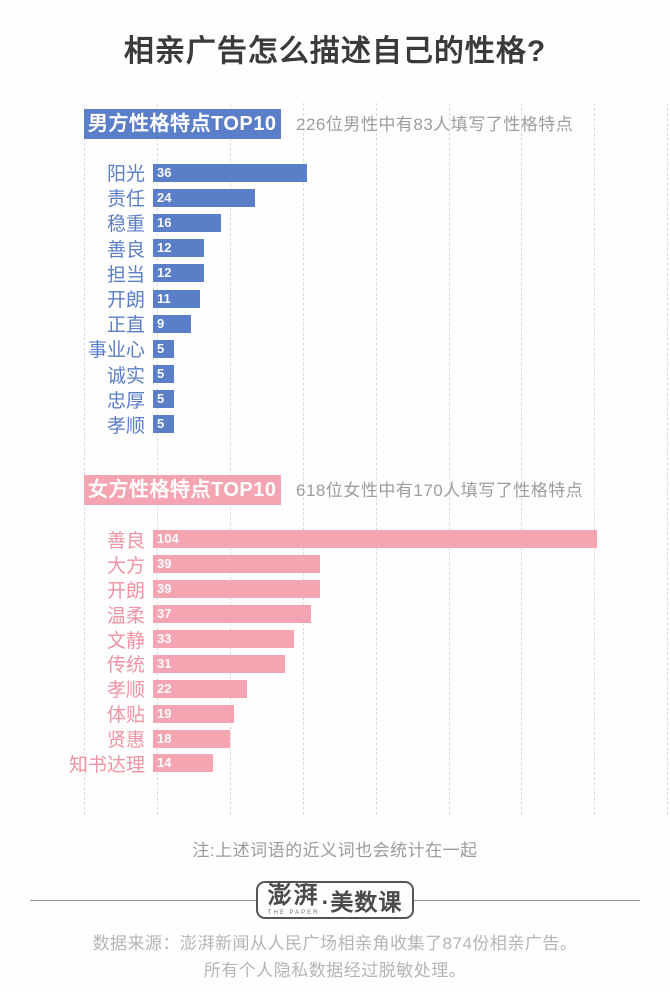  What do you see at coordinates (335, 589) in the screenshot?
I see `bar-row: 开朗 39` at bounding box center [335, 589].